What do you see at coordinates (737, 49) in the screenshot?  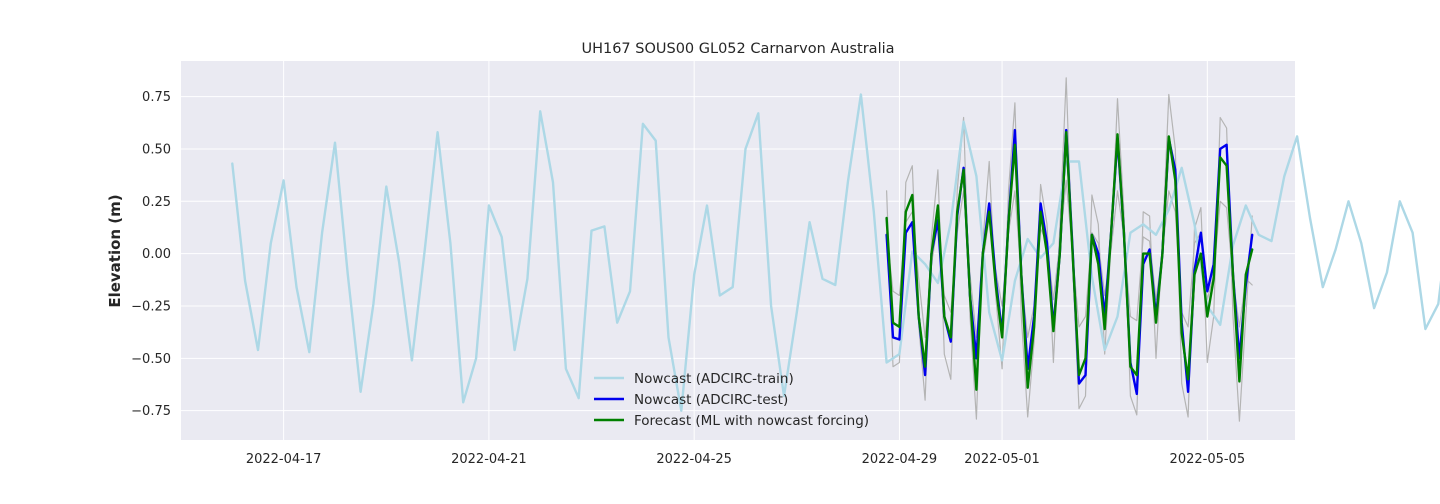 I see `chart-title: UH167 SOUS00 GL052 Carnarvon Australia` at bounding box center [737, 49].